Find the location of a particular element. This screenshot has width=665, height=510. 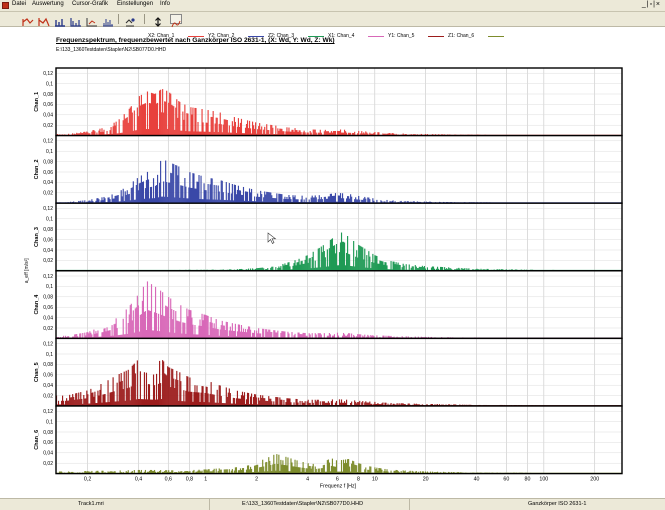

menu-auswertung: Auswertung is located at coordinates (48, 4).